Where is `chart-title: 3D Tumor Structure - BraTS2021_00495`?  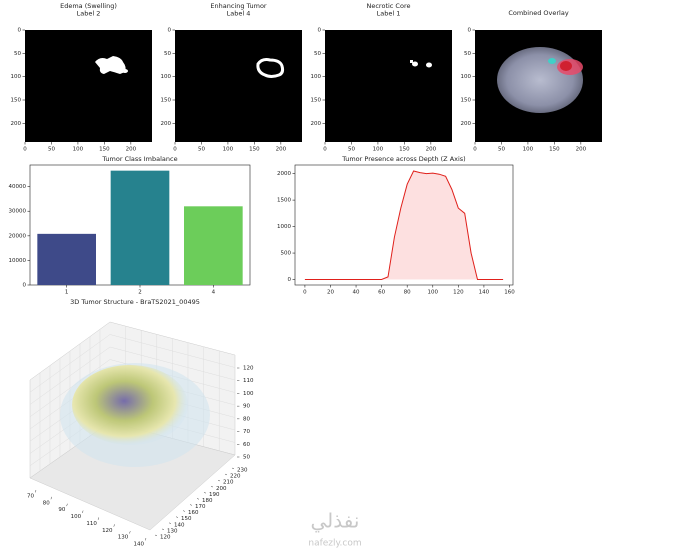 chart-title: 3D Tumor Structure - BraTS2021_00495 is located at coordinates (135, 302).